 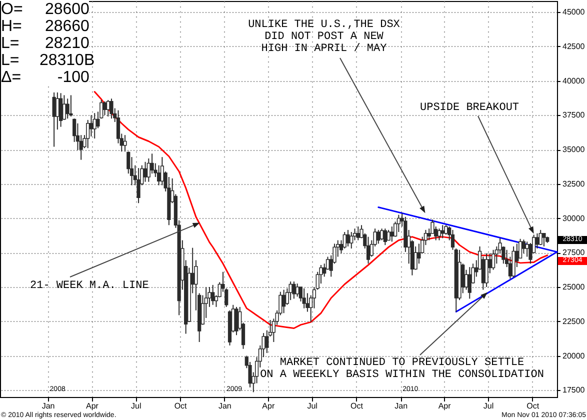 I want to click on text: L= 28310B, so click(x=48, y=60).